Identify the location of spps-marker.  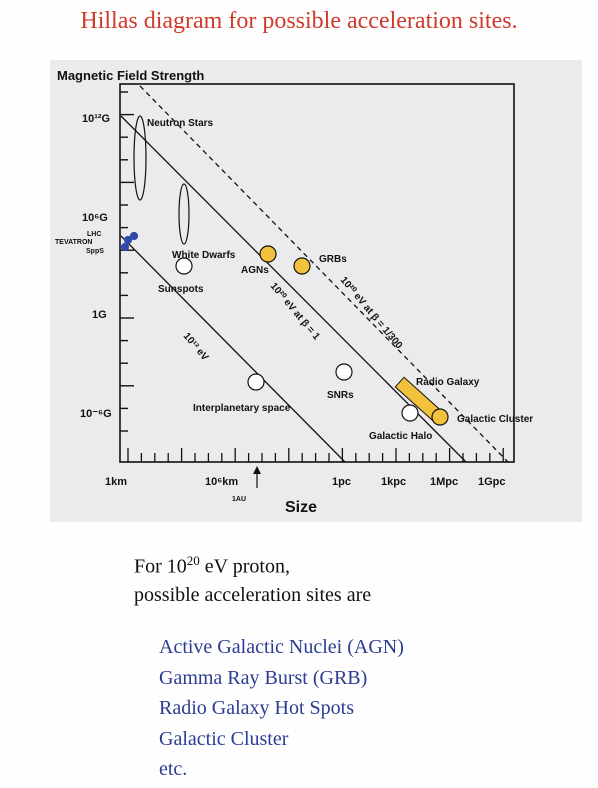
(125, 247).